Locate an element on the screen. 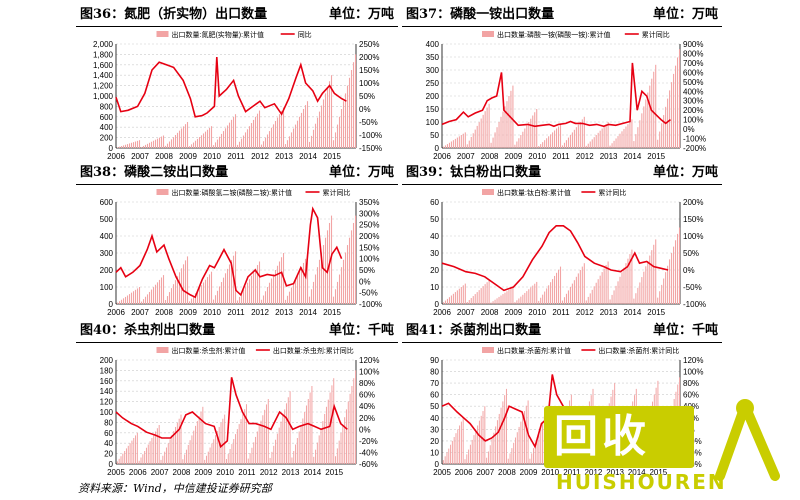  y-left-tick-label: 30 is located at coordinates (434, 429).